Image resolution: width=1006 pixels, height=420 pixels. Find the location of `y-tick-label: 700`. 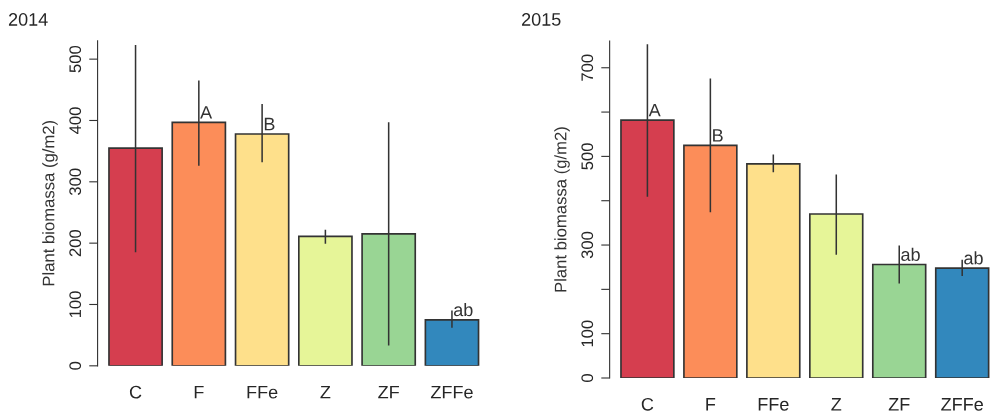

y-tick-label: 700 is located at coordinates (587, 67).